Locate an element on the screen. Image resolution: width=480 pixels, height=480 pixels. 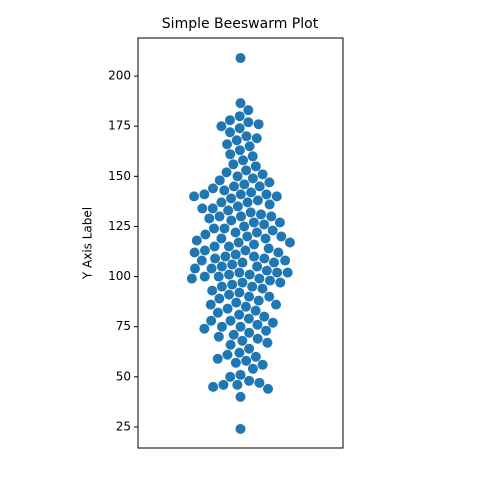
y-tick-label: 25 is located at coordinates (123, 426).